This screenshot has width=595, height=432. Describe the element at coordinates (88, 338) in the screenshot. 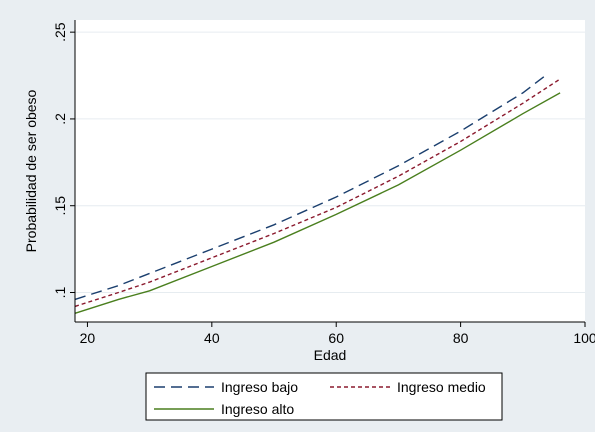

I see `x-tick-label-0: 20` at that location.